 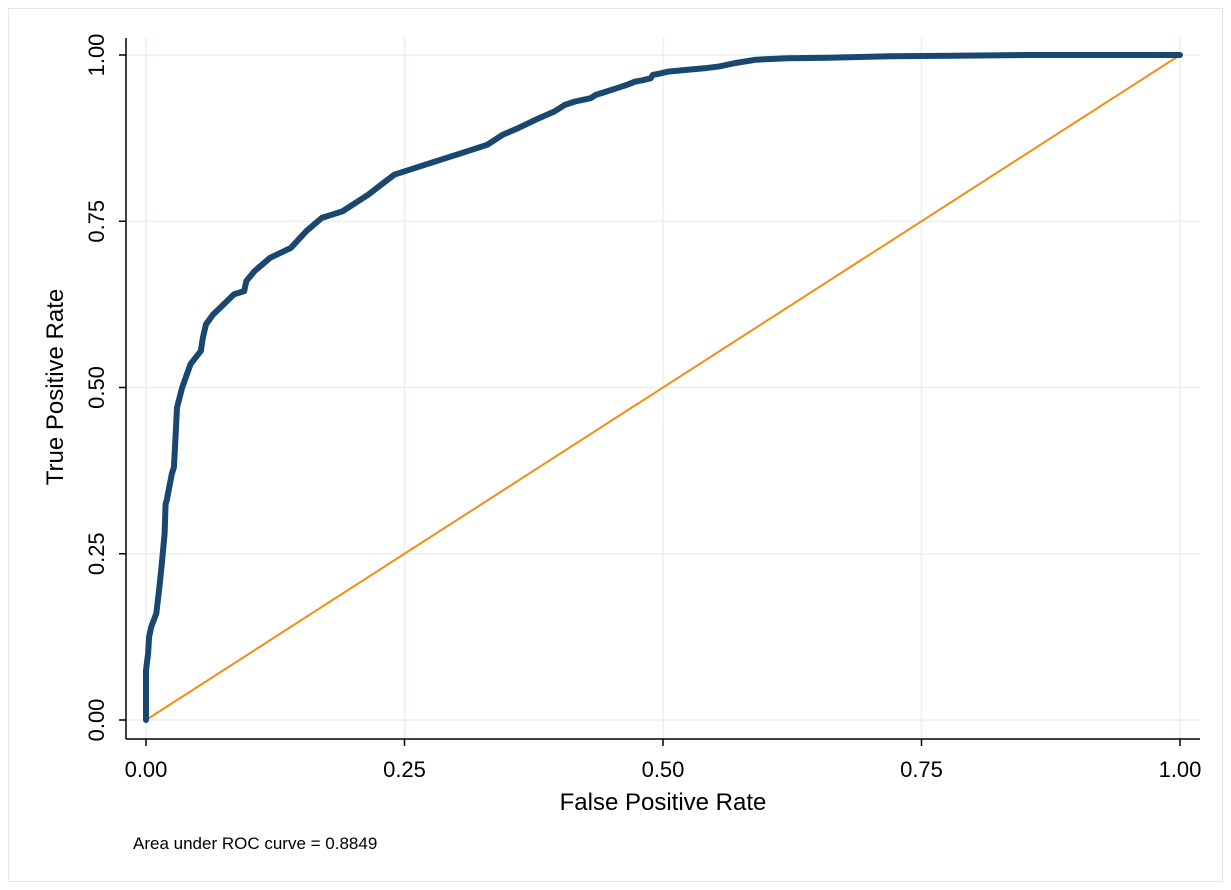 What do you see at coordinates (404, 769) in the screenshot?
I see `x-tick-label-1: 0.25` at bounding box center [404, 769].